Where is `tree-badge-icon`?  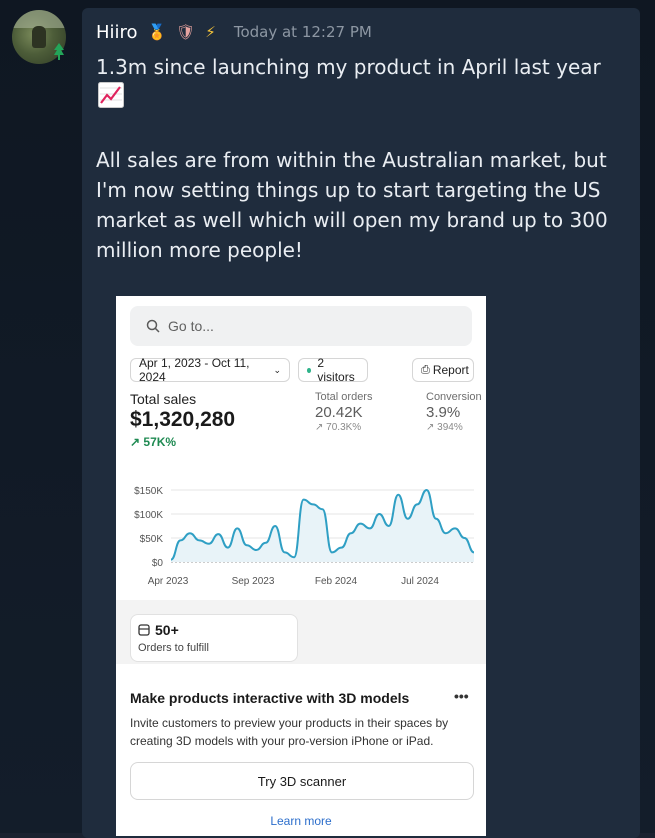
tree-badge-icon is located at coordinates (59, 51).